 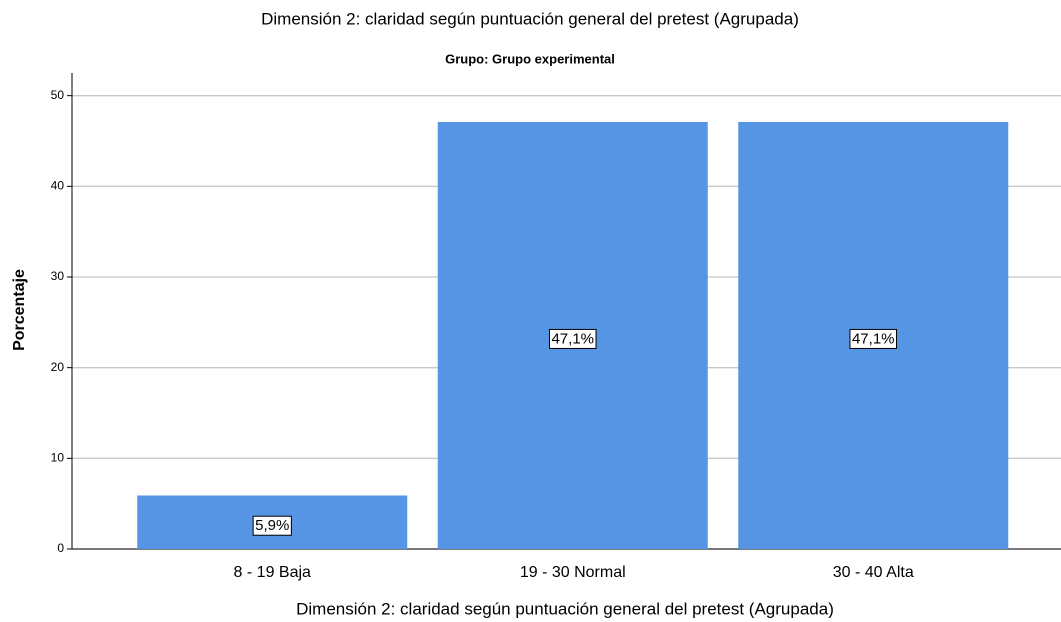 What do you see at coordinates (58, 186) in the screenshot?
I see `y-tick-label: 40` at bounding box center [58, 186].